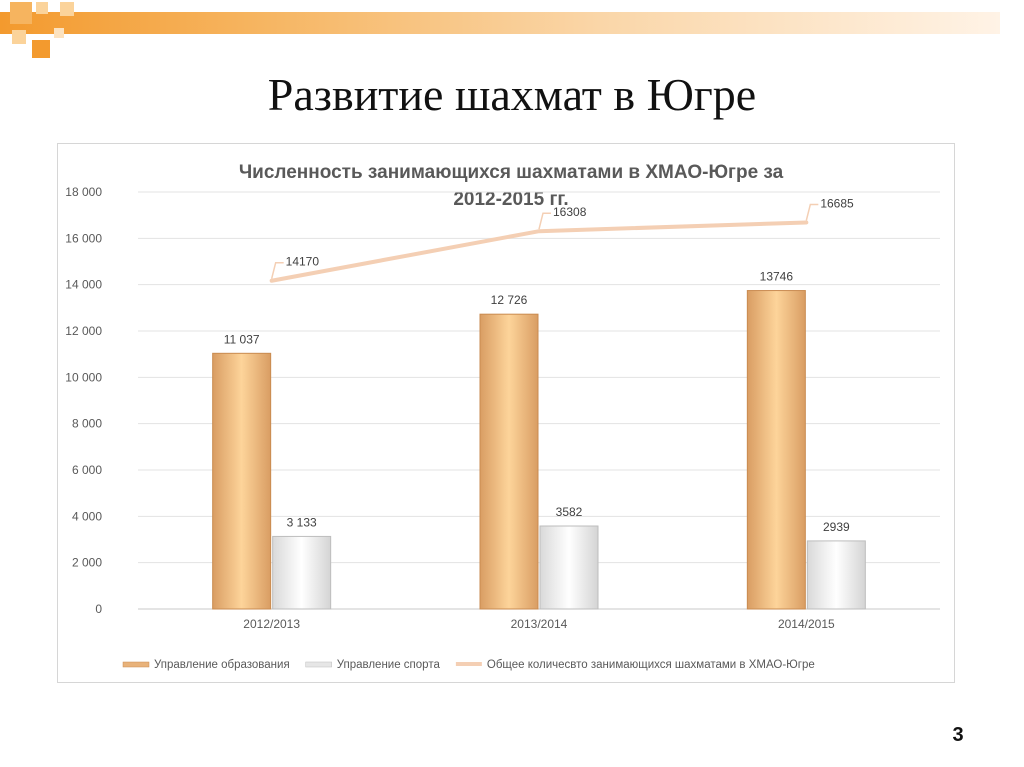  Describe the element at coordinates (271, 624) in the screenshot. I see `x-tick-label: 2012/2013` at that location.